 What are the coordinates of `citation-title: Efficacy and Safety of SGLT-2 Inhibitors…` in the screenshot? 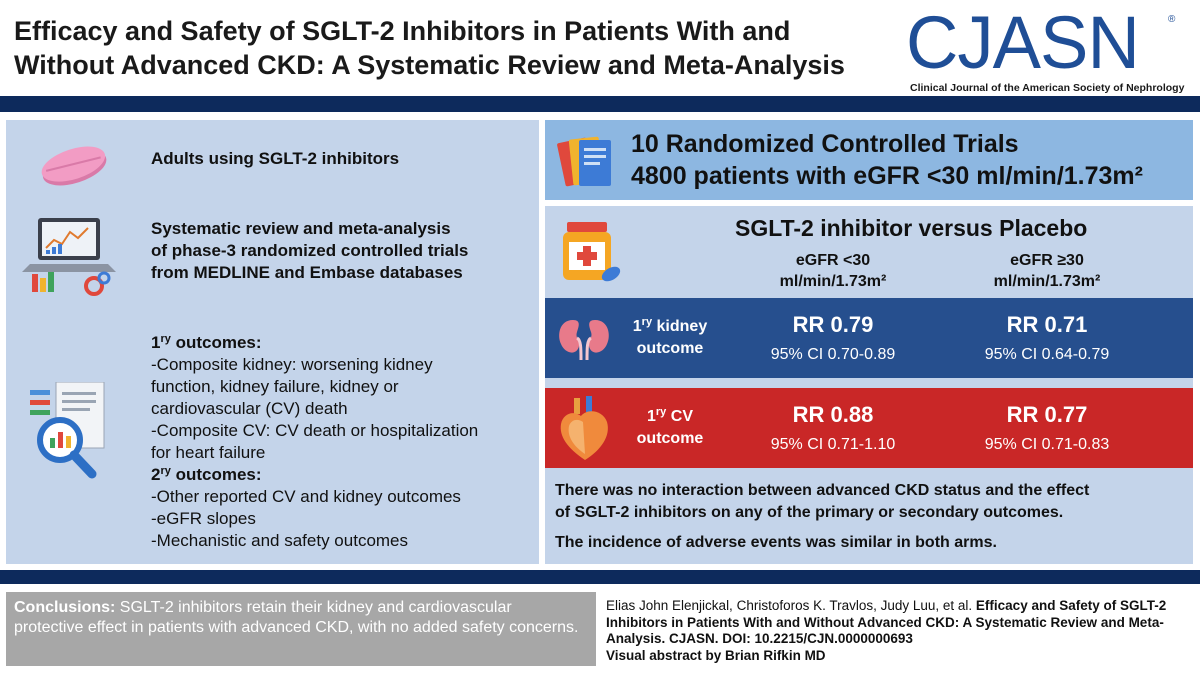 It's located at (886, 622).